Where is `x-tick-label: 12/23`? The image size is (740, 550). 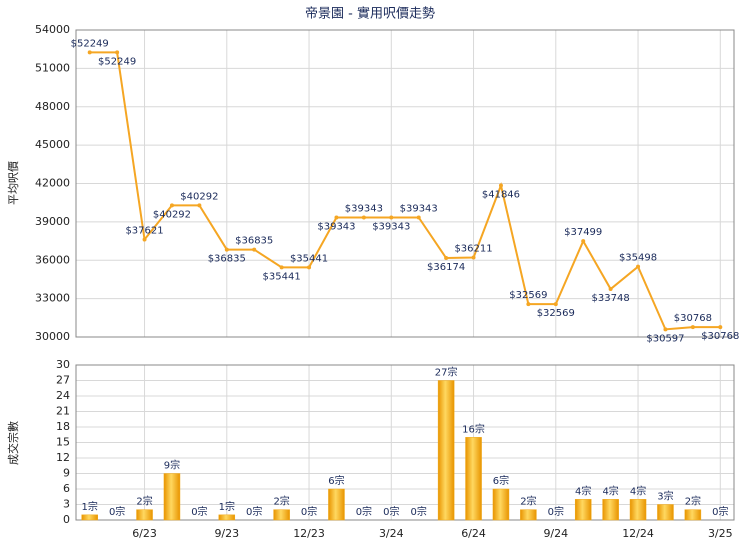
x-tick-label: 12/23 is located at coordinates (309, 533).